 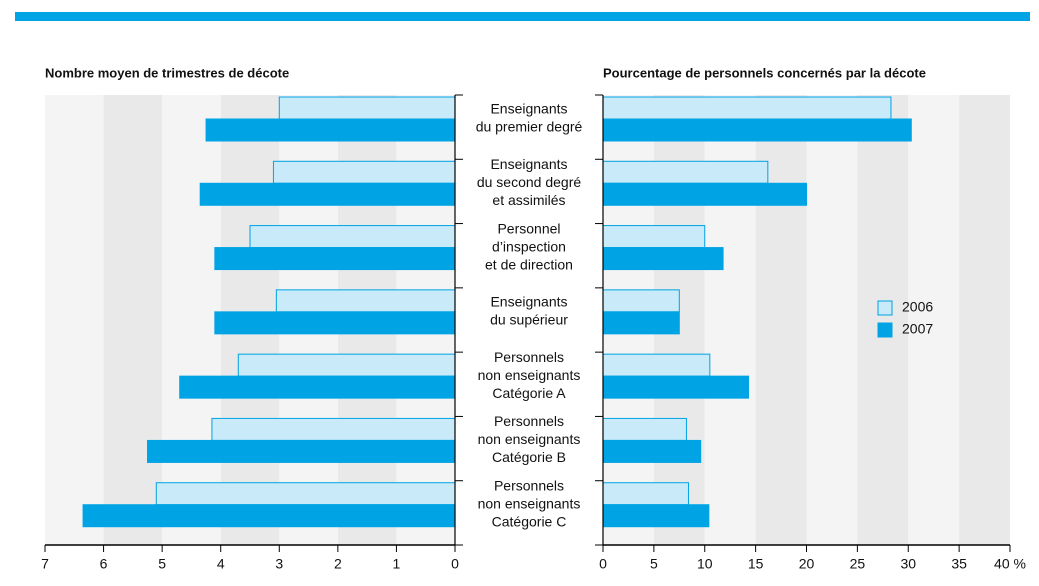 What do you see at coordinates (959, 564) in the screenshot?
I see `x-tick-label: 35` at bounding box center [959, 564].